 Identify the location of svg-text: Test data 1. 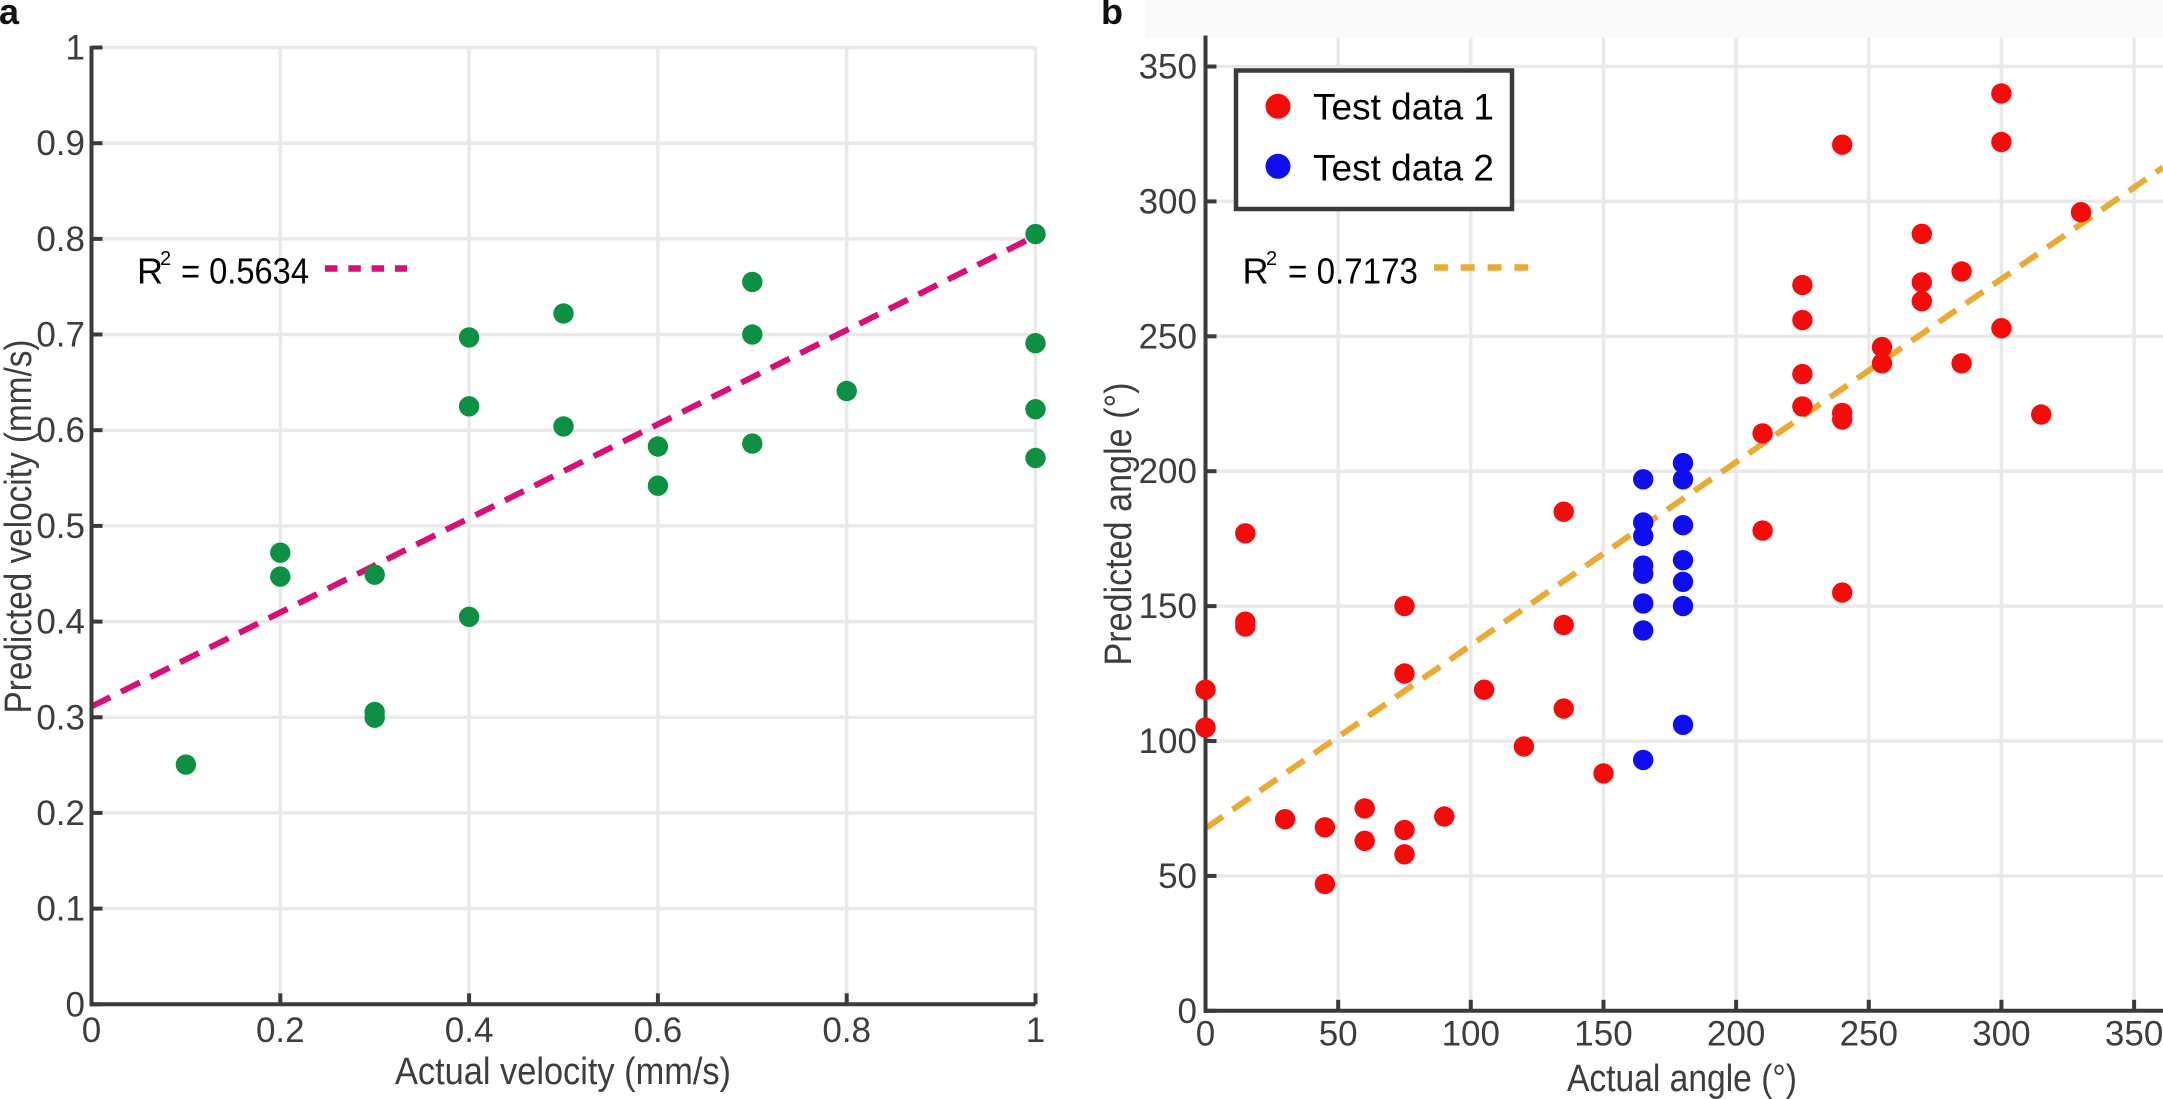
(1403, 107).